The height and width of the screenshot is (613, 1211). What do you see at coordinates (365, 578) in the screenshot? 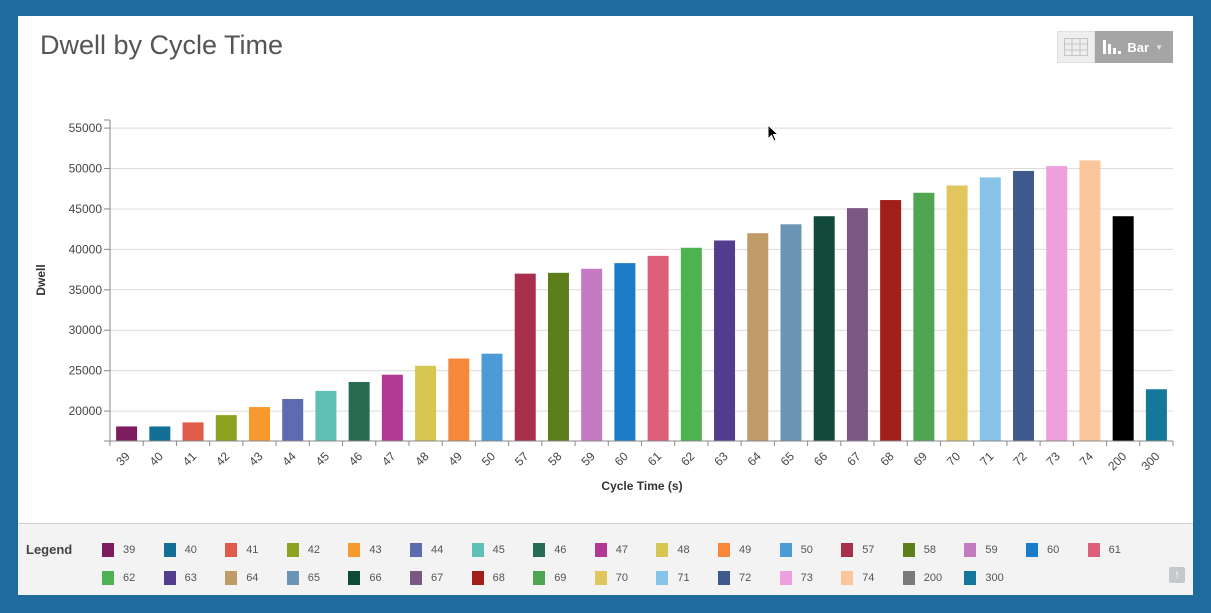
I see `legend-item-66: 66` at bounding box center [365, 578].